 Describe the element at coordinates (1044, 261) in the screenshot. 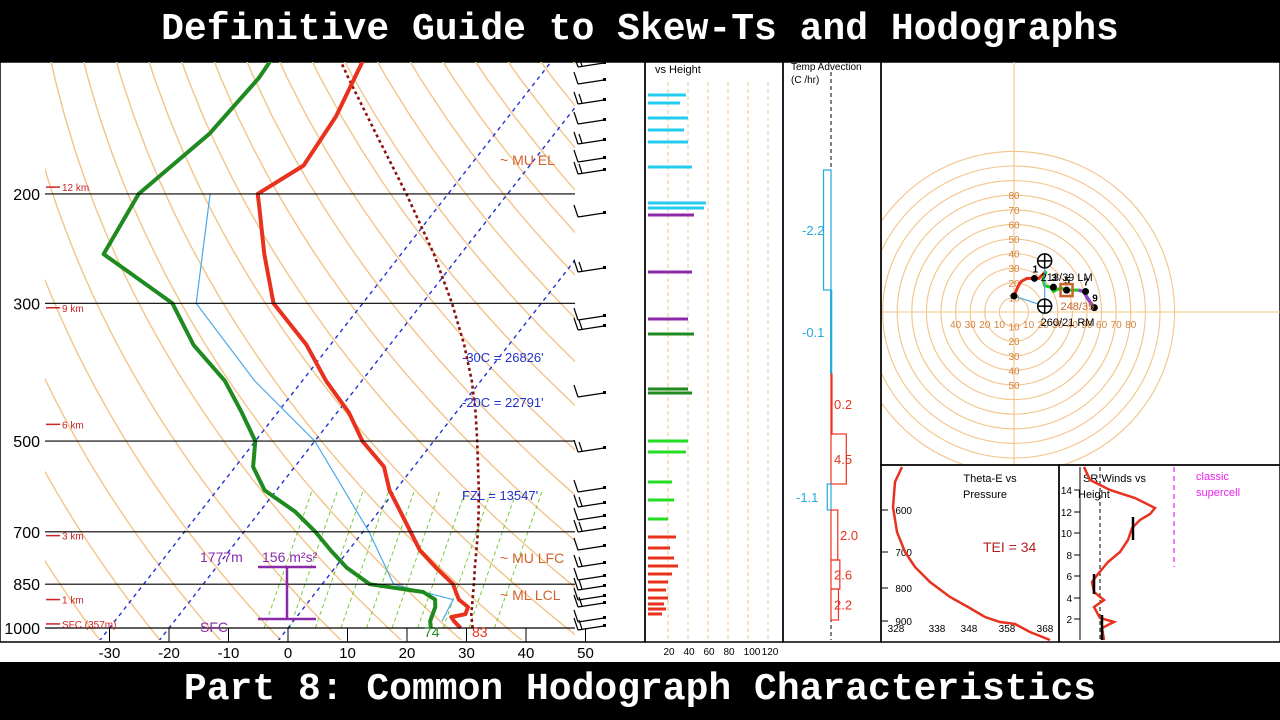

I see `left-mover-marker` at that location.